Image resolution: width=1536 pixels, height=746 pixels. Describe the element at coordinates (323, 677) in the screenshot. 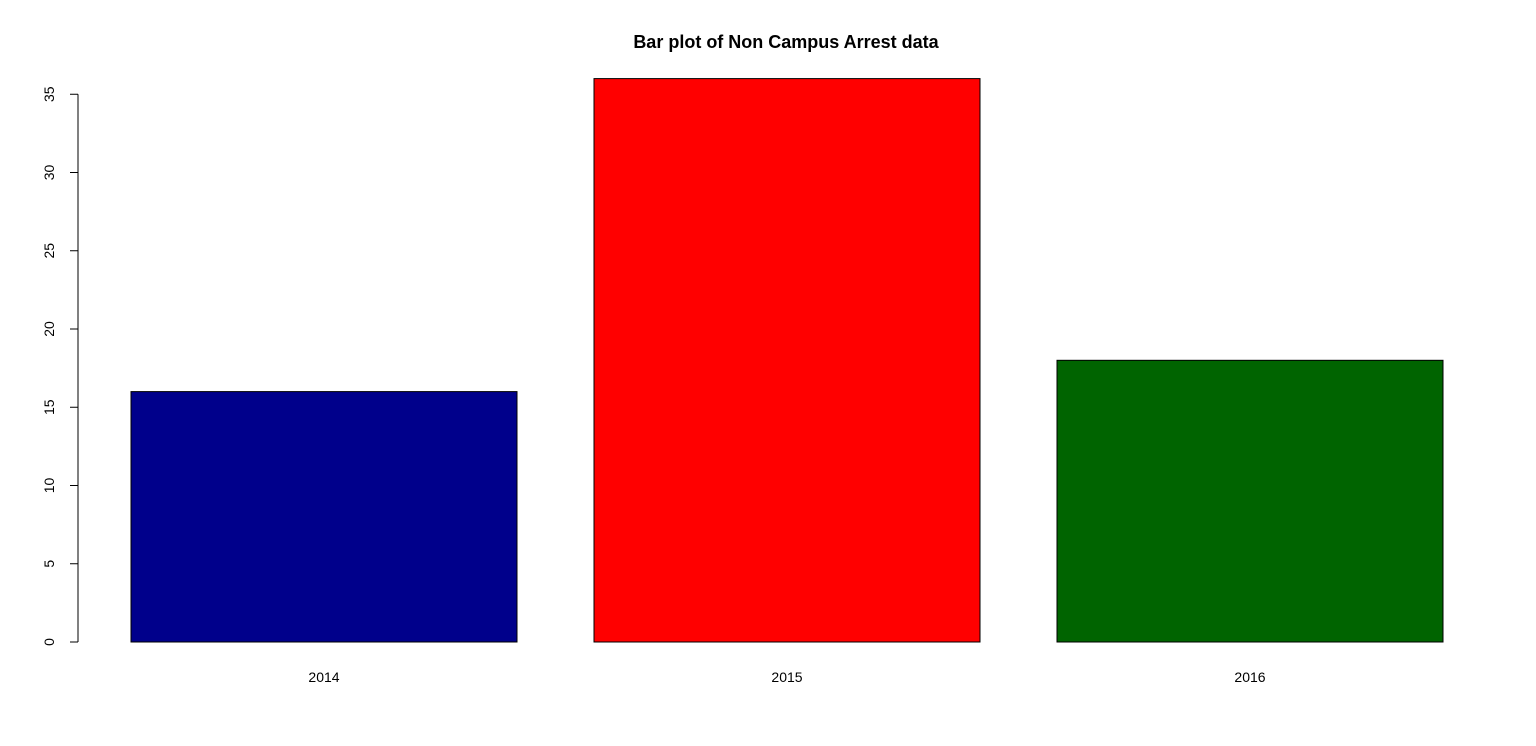

I see `x-category-label: 2014` at that location.